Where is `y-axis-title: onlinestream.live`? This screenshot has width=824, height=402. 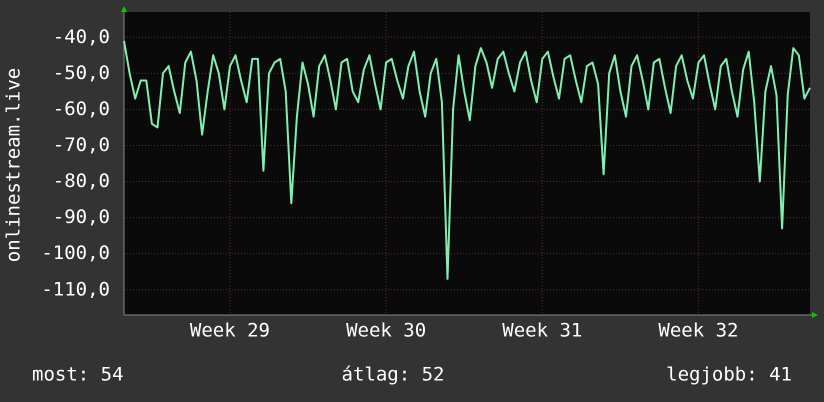
y-axis-title: onlinestream.live is located at coordinates (14, 165).